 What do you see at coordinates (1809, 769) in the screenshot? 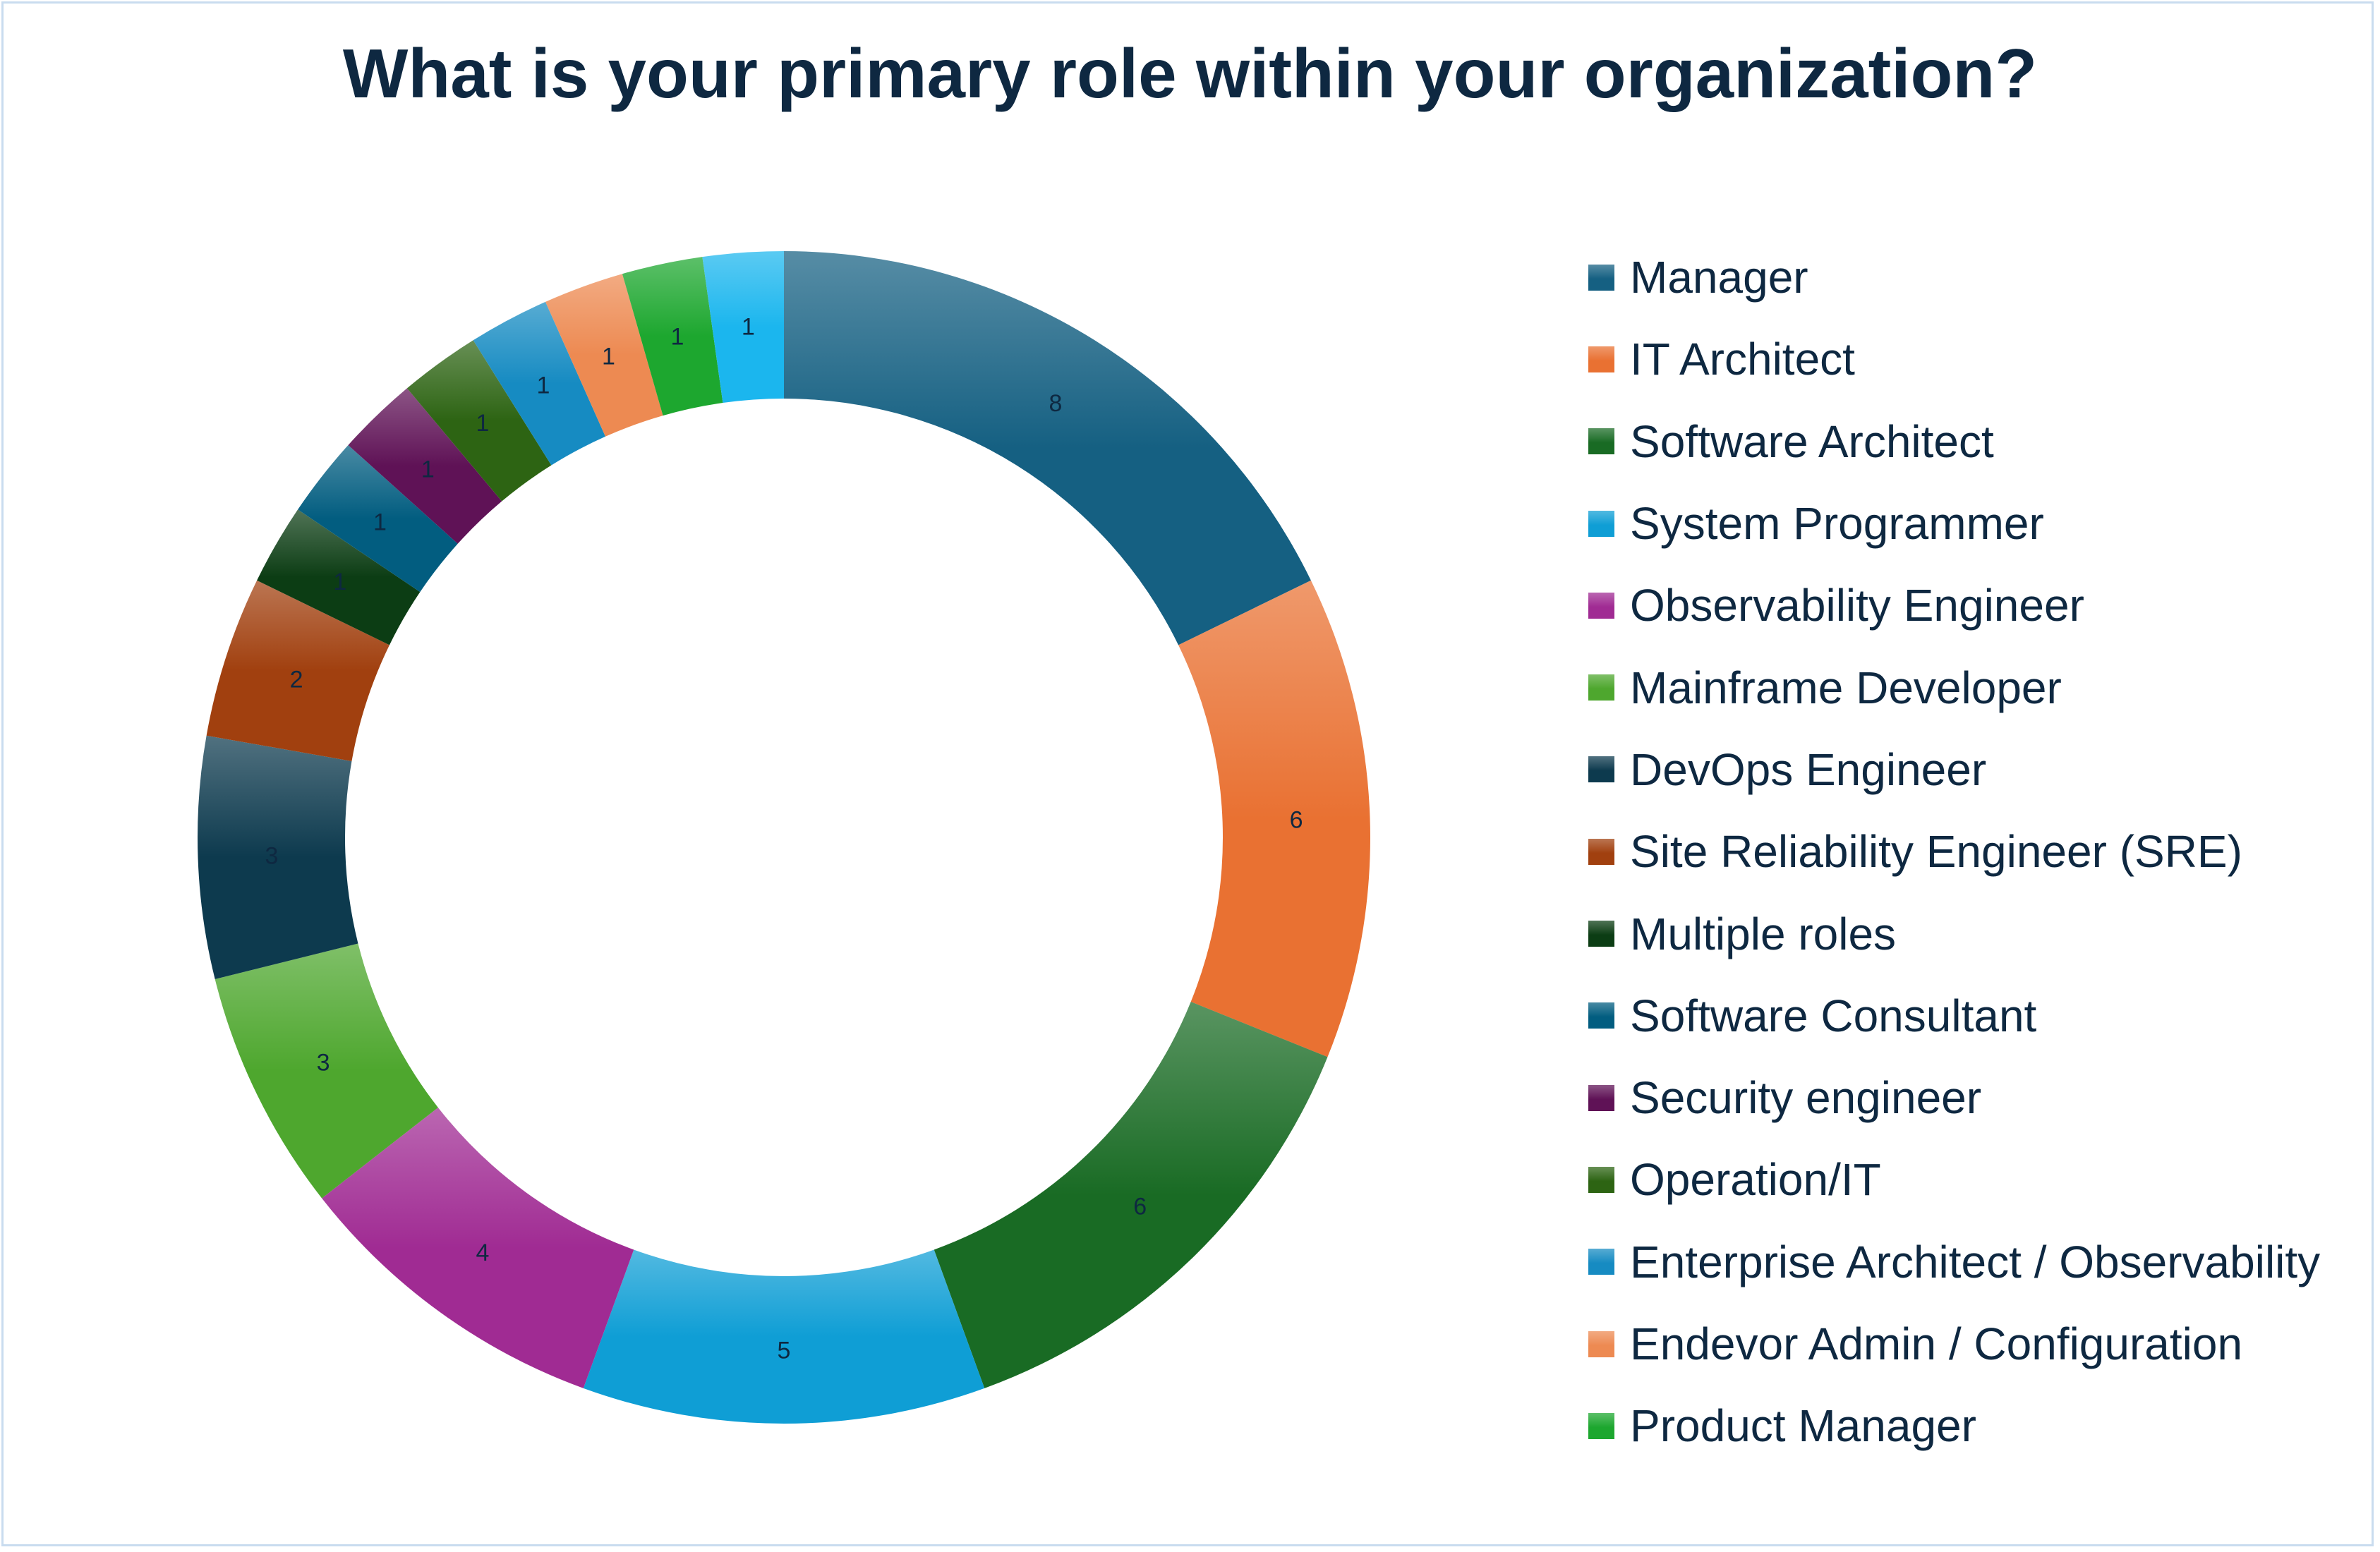
I see `legend-label: DevOps Engineer` at bounding box center [1809, 769].